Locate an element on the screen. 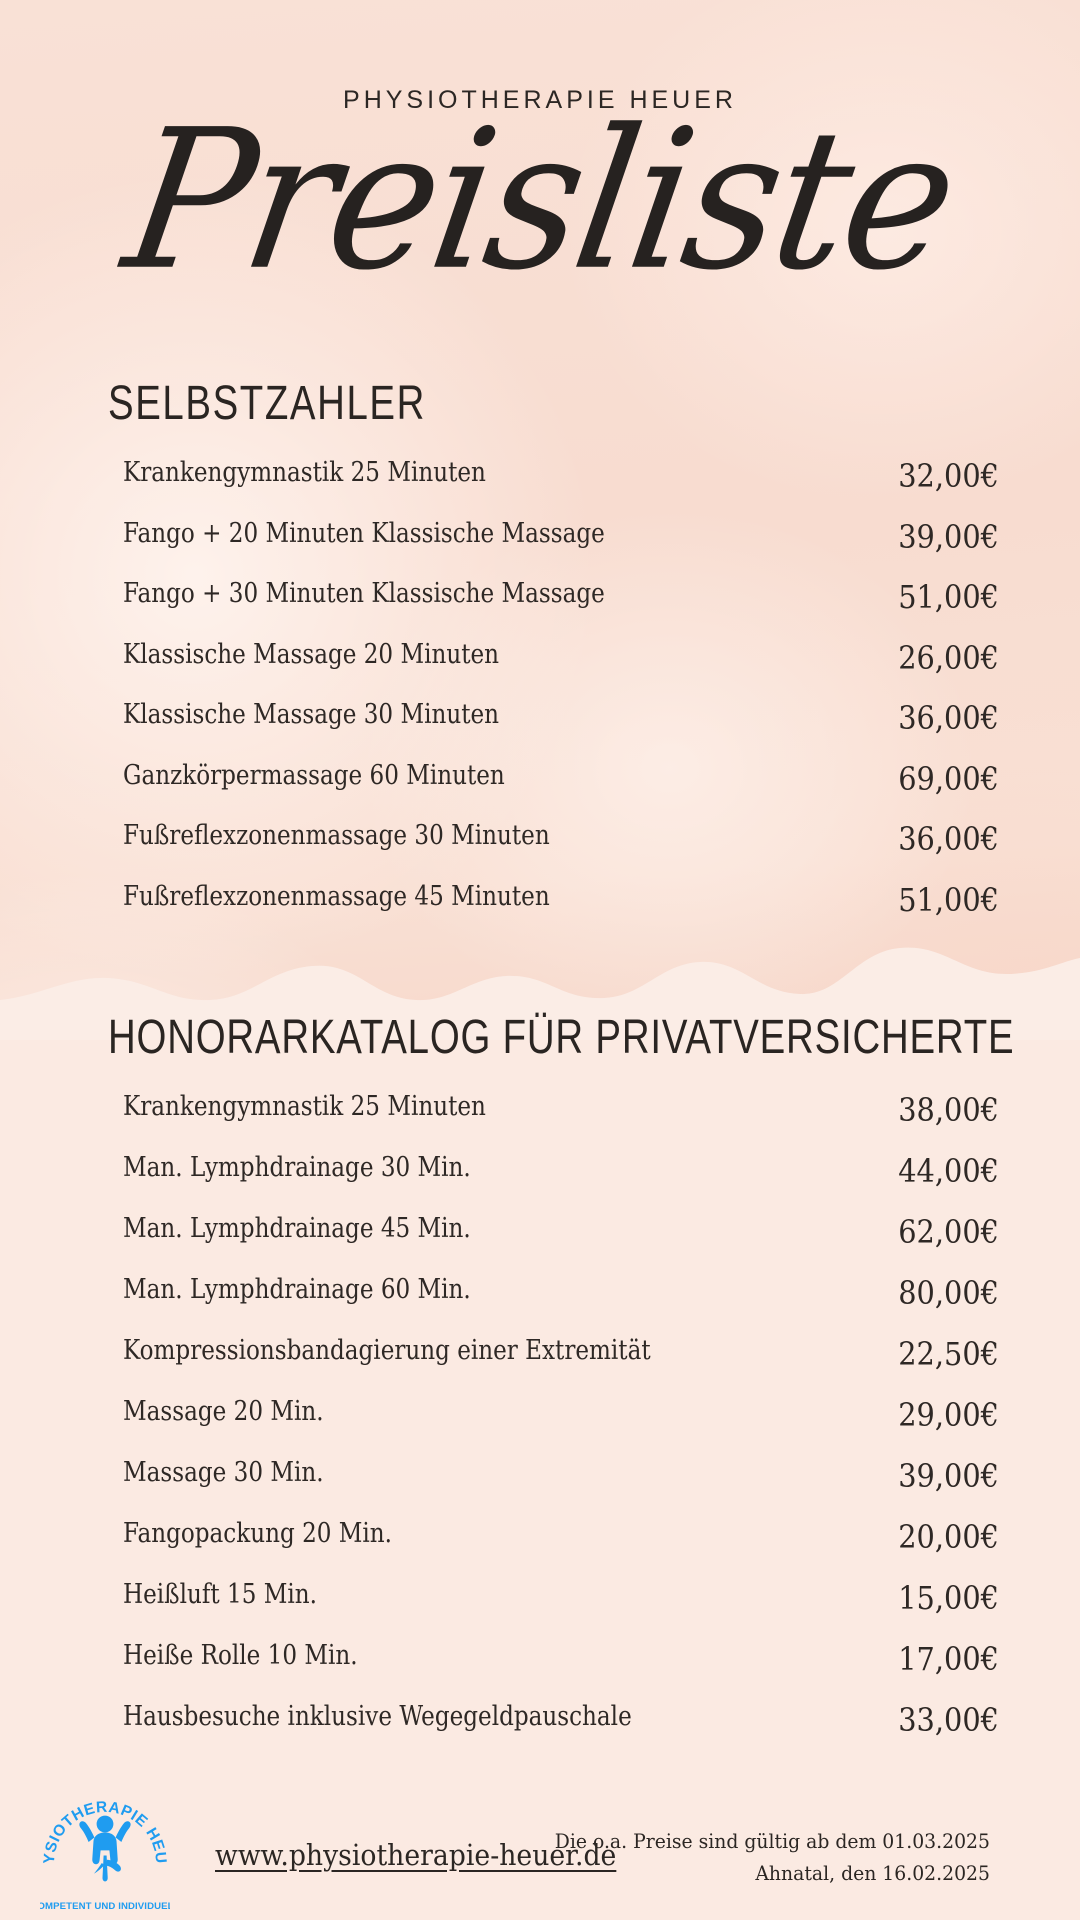 The image size is (1080, 1920). service-price: 38,00€ is located at coordinates (948, 1110).